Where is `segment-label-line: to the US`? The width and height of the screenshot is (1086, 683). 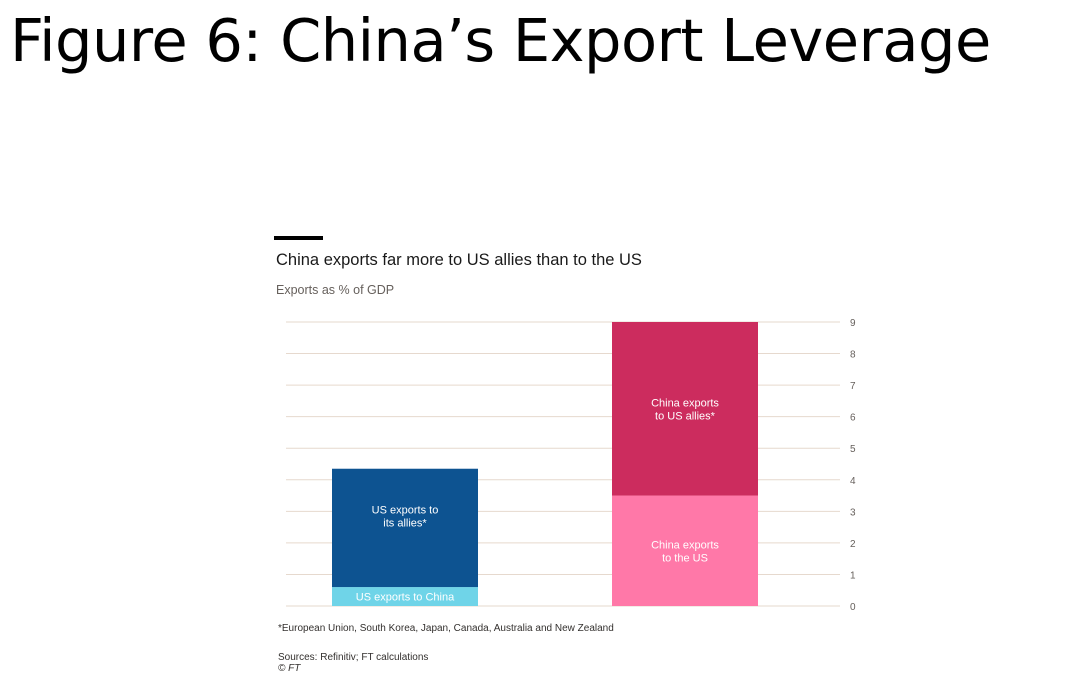 segment-label-line: to the US is located at coordinates (685, 558).